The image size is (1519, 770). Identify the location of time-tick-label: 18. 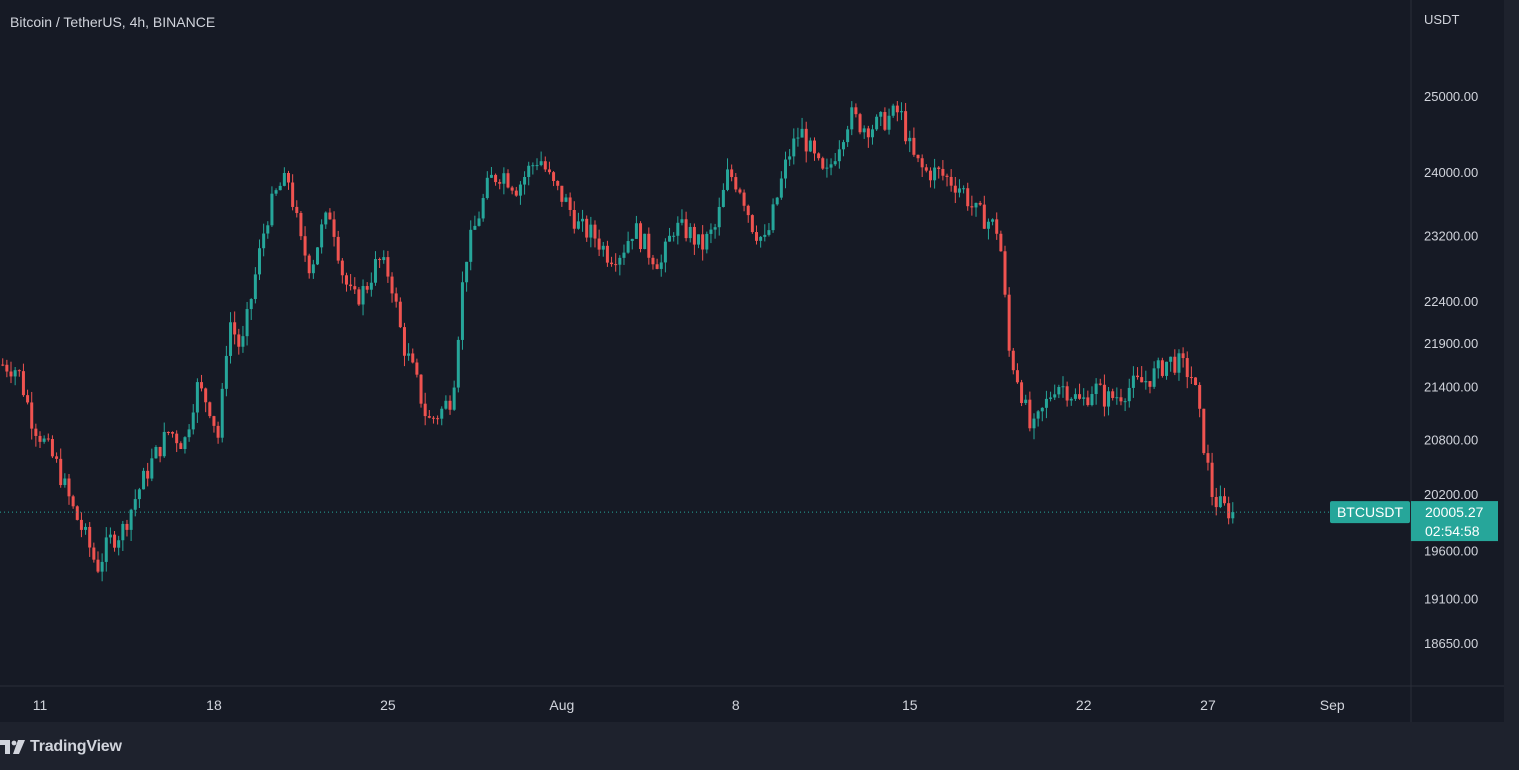
(214, 705).